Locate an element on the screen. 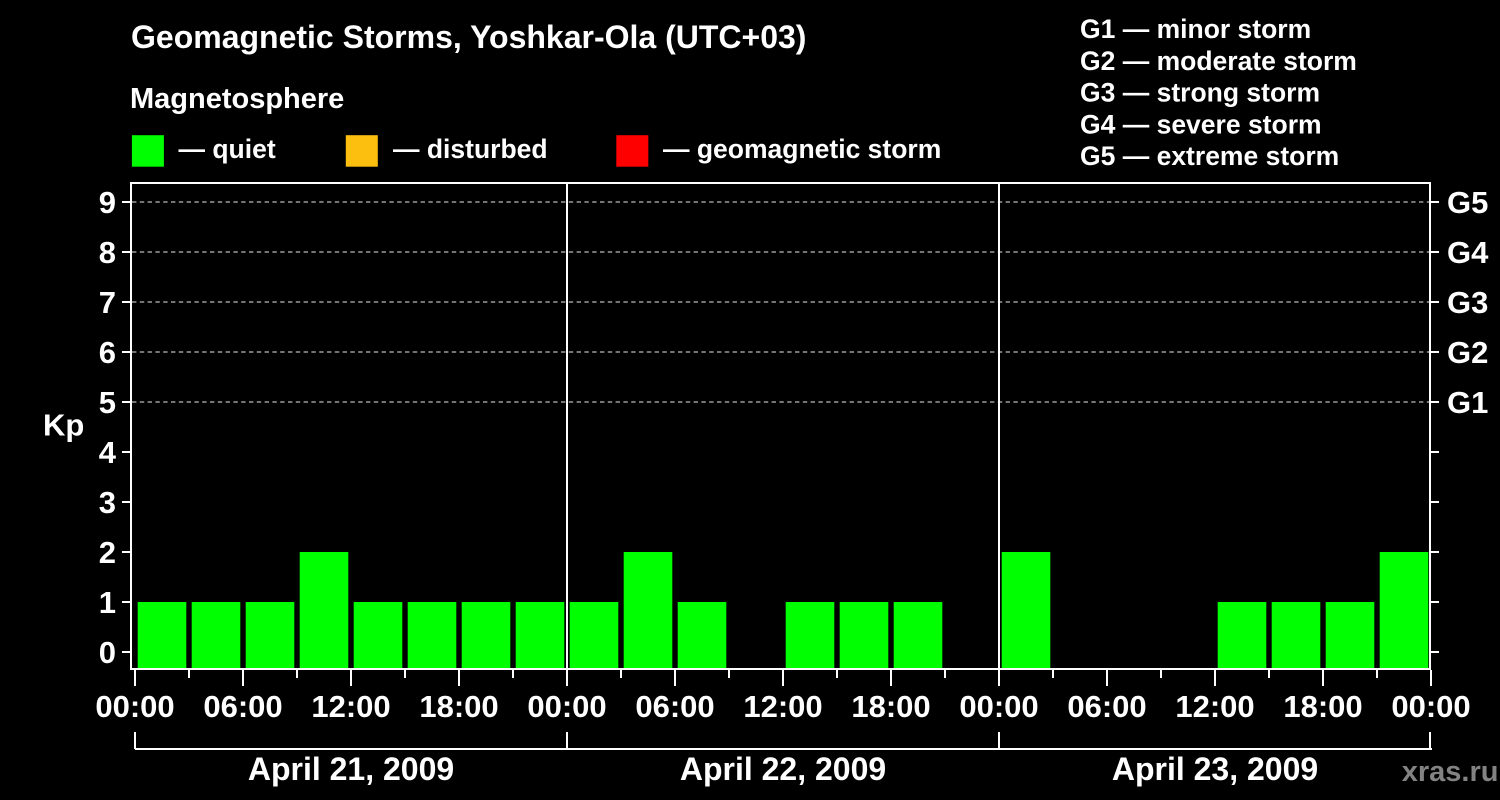  svg-text: Magnetosphere is located at coordinates (237, 99).